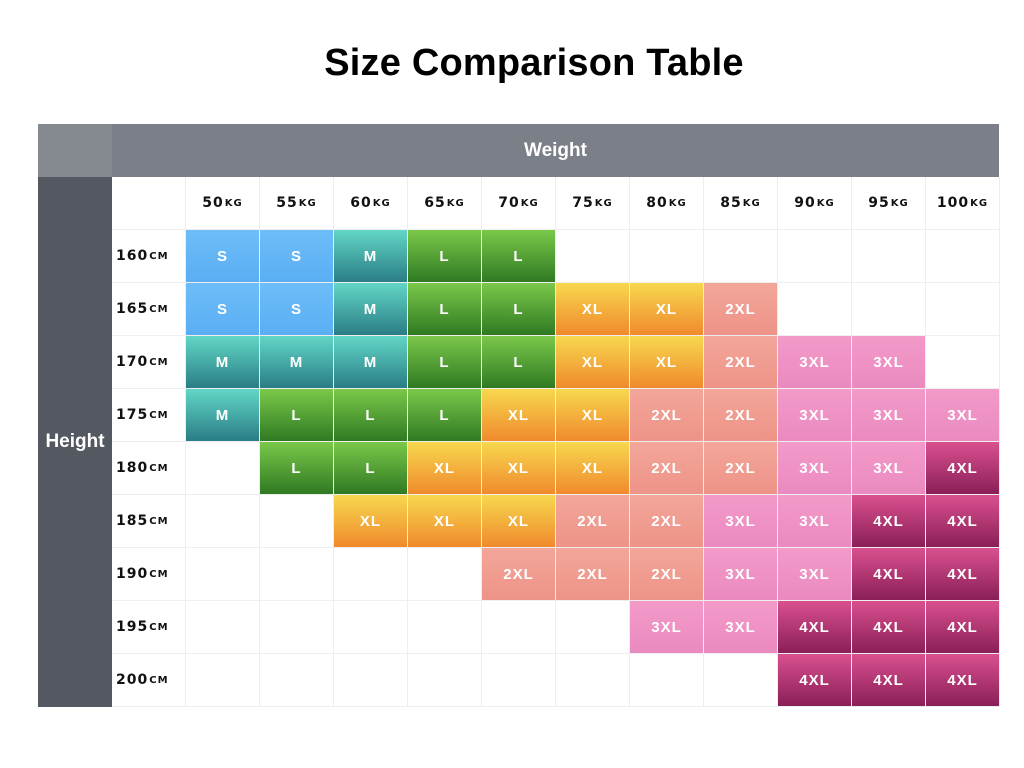 The image size is (1024, 768). I want to click on weight-label: 55 KG, so click(297, 203).